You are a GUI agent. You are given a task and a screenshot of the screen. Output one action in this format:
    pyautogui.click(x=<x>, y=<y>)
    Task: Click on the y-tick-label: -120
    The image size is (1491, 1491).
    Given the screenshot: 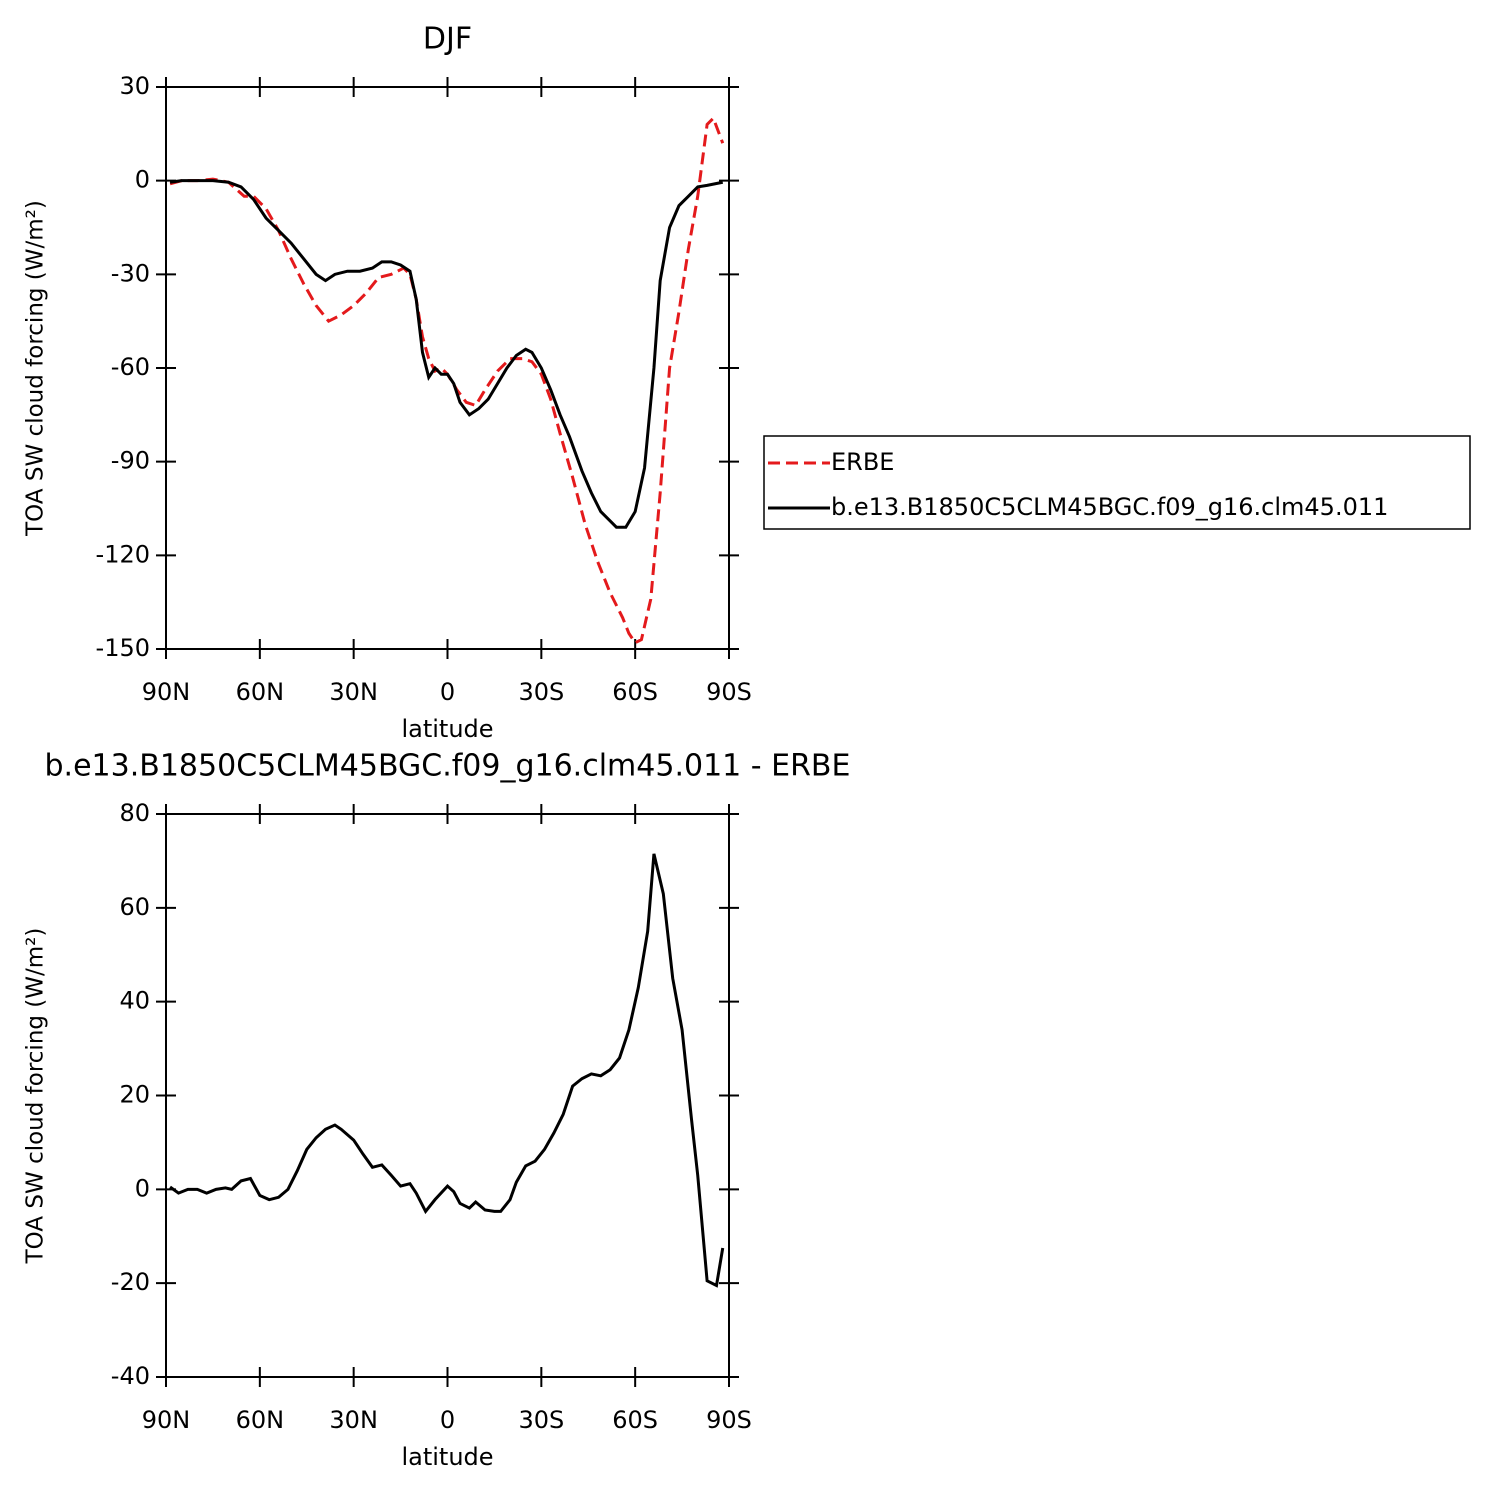 What is the action you would take?
    pyautogui.click(x=123, y=554)
    